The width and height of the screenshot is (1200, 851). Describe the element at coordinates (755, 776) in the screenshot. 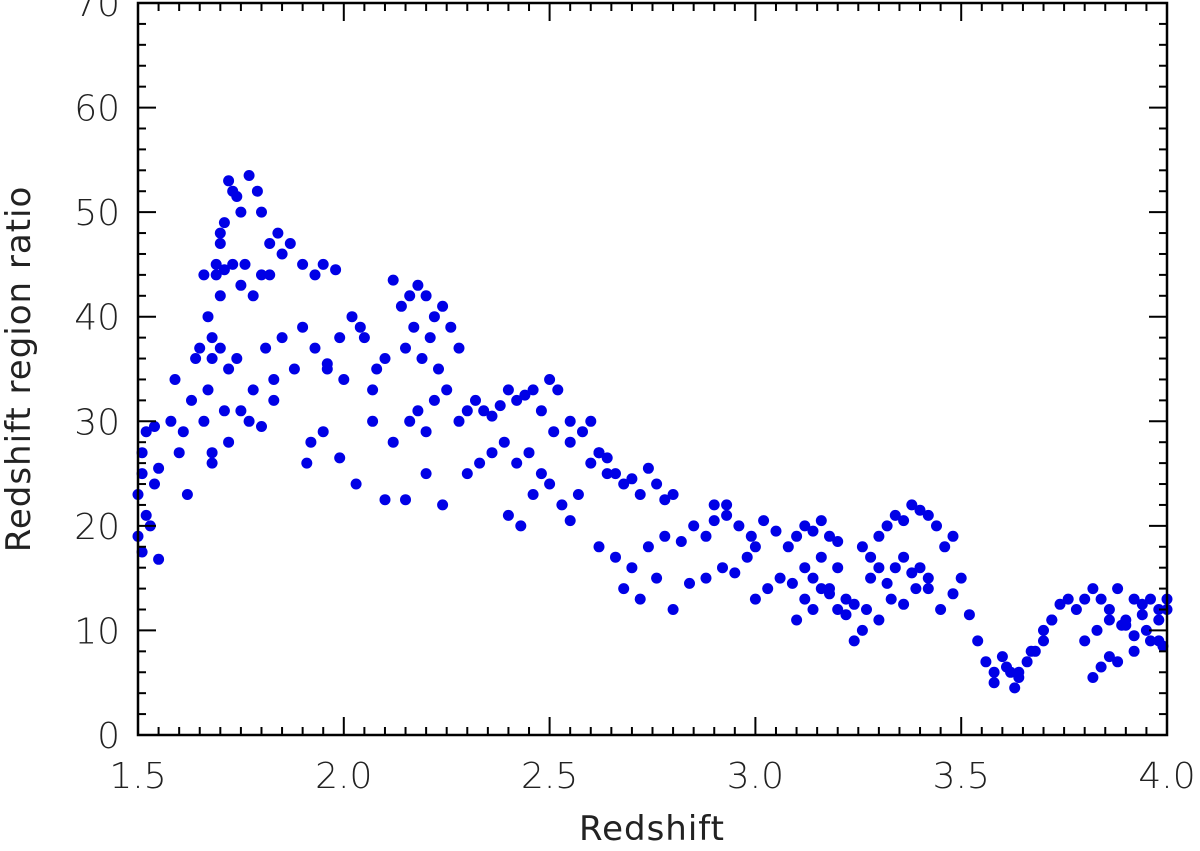

I see `x-tick-label: 3.0` at that location.